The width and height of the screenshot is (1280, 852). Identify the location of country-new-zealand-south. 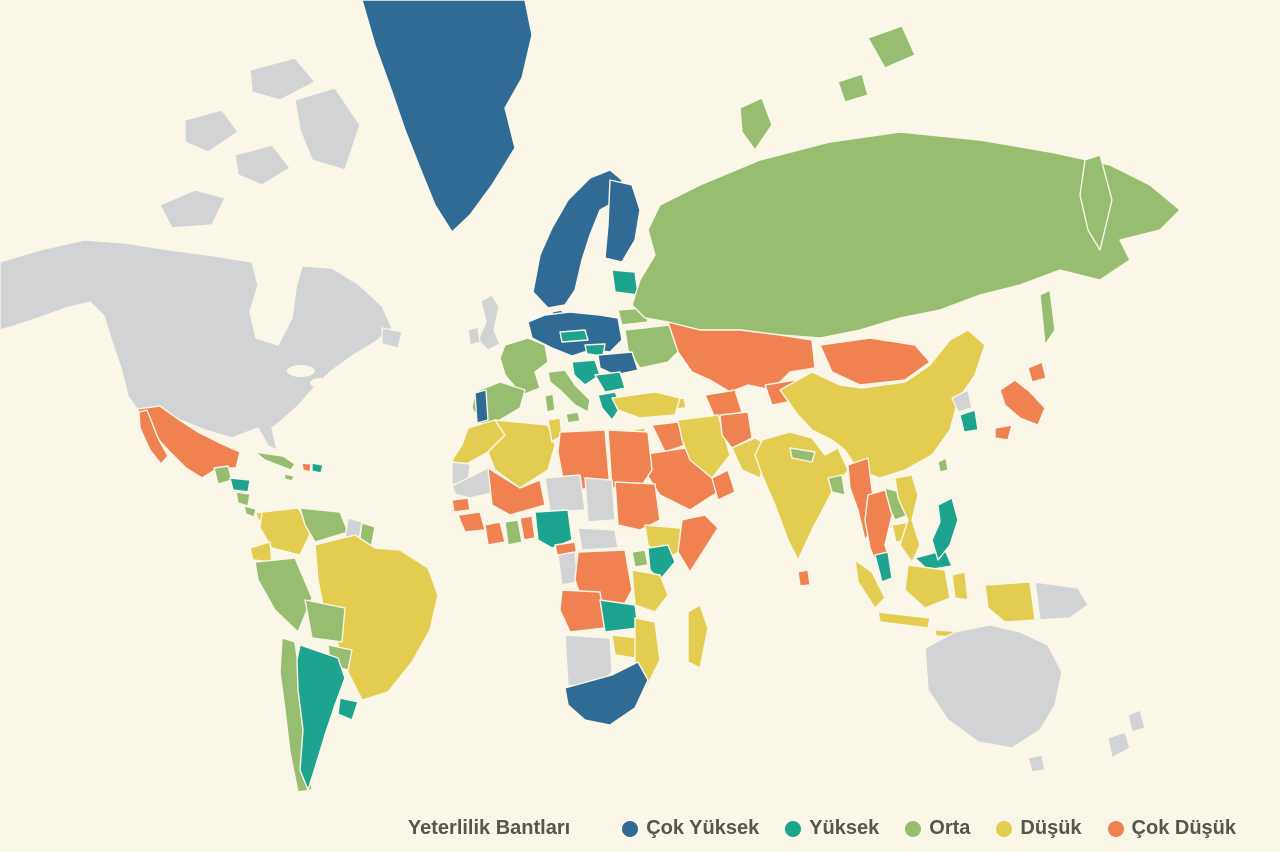
(1119, 745).